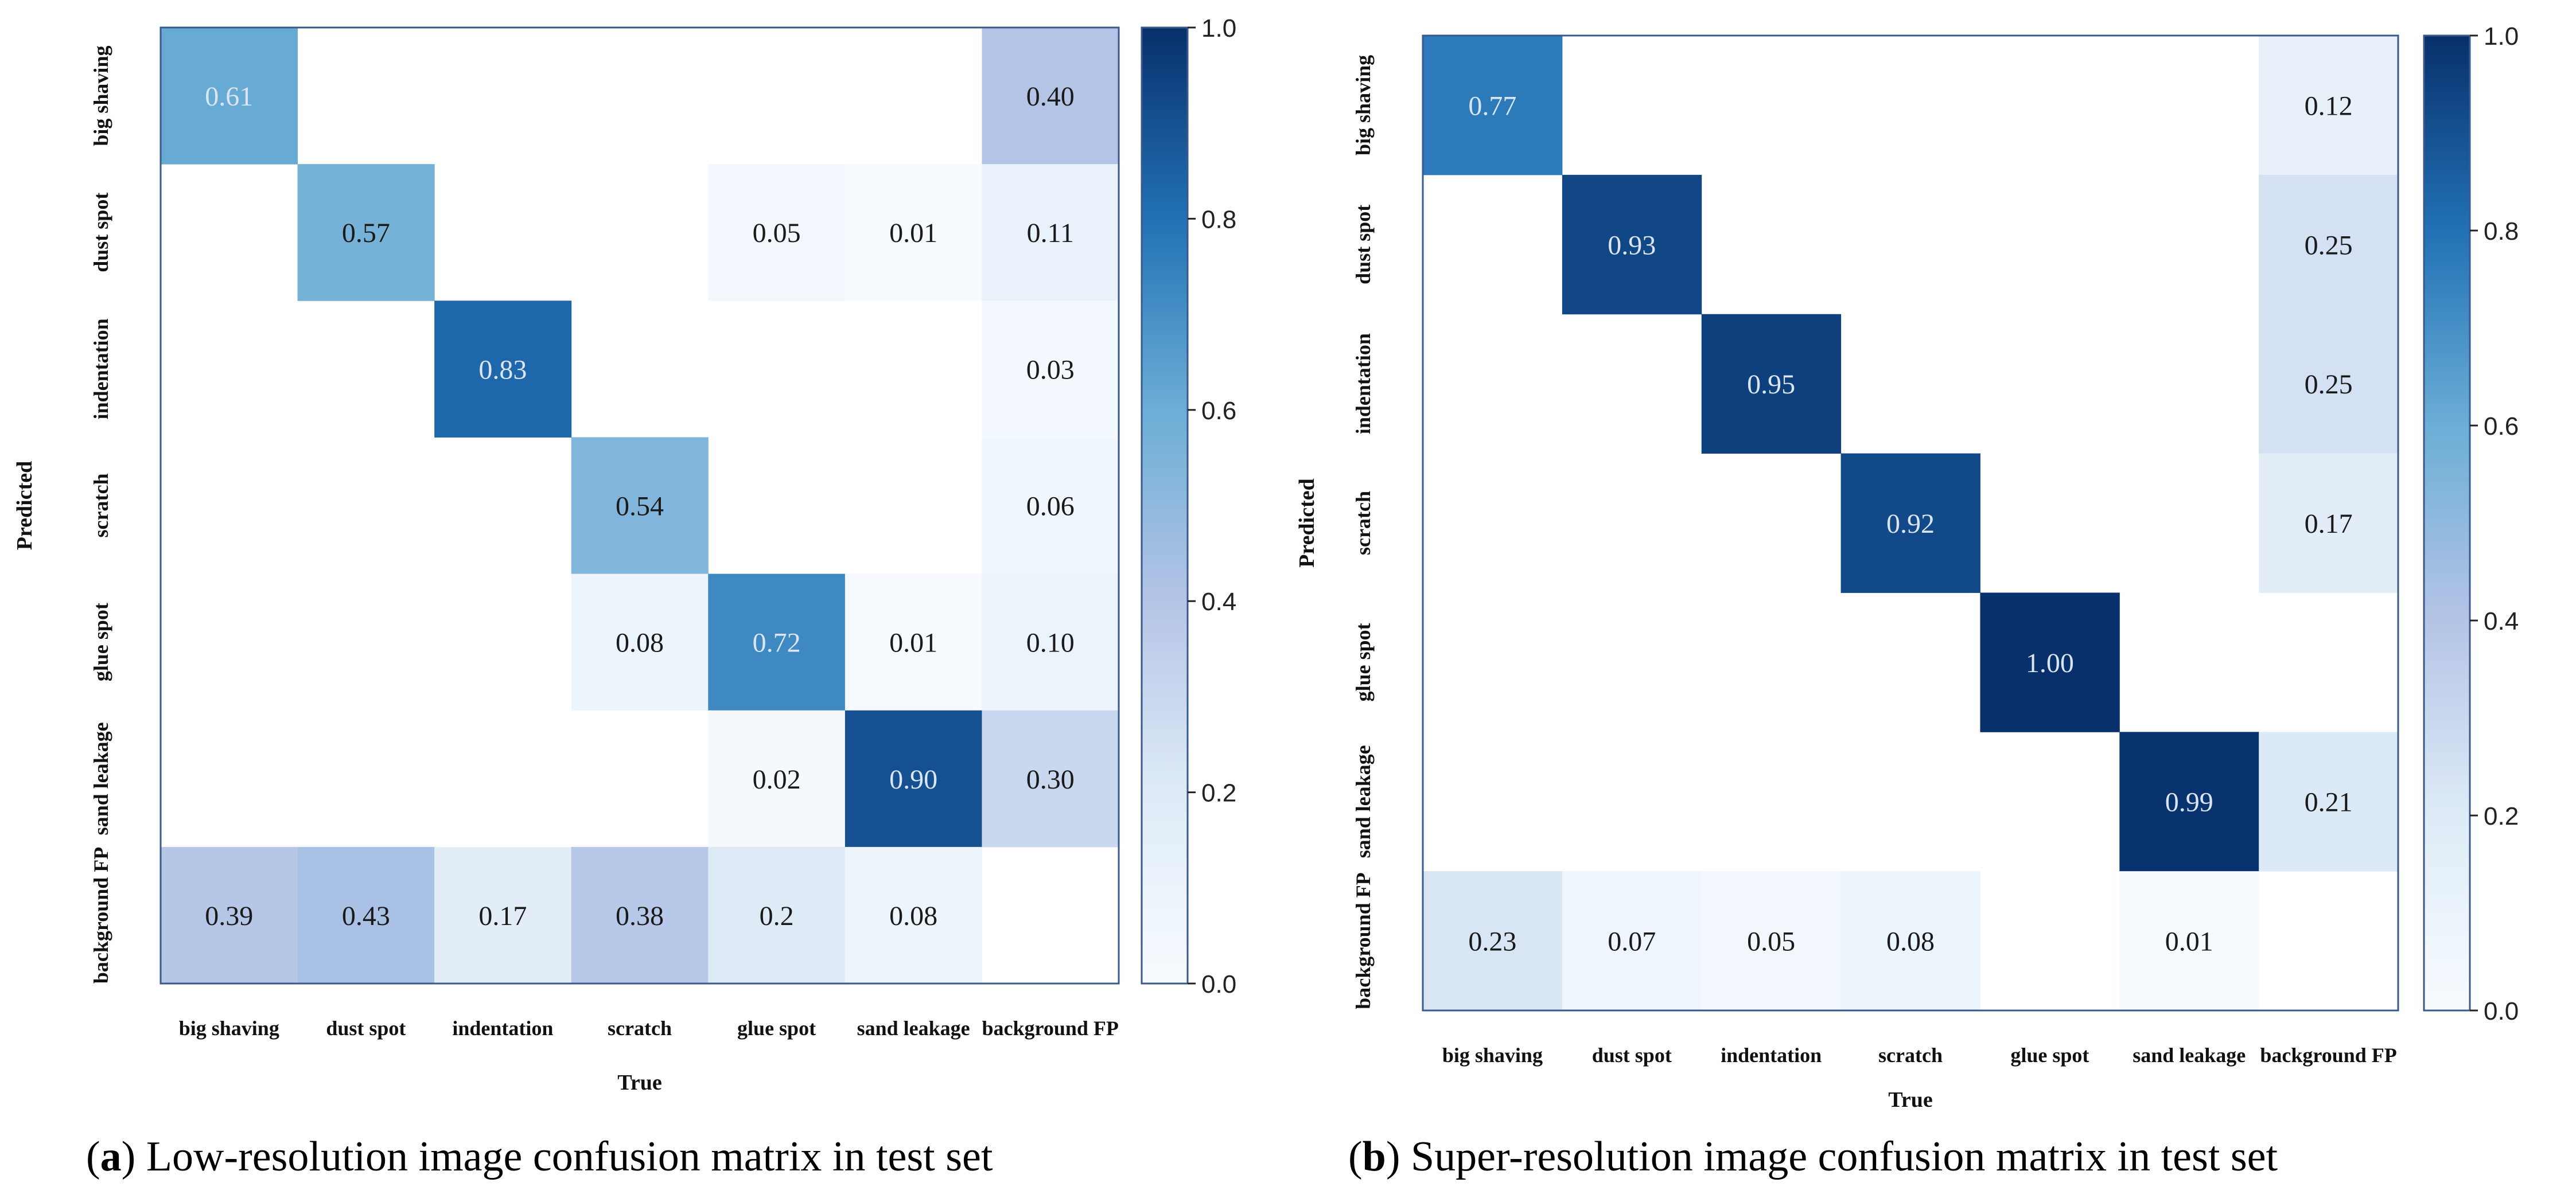  Describe the element at coordinates (777, 779) in the screenshot. I see `cell-label: 0.02` at that location.